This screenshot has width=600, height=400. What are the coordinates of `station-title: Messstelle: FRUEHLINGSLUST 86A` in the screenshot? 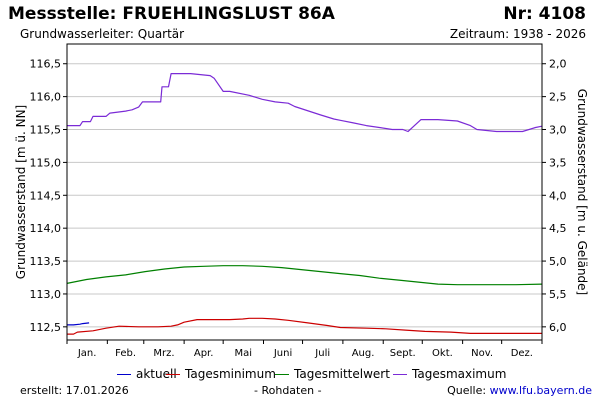 It's located at (171, 14).